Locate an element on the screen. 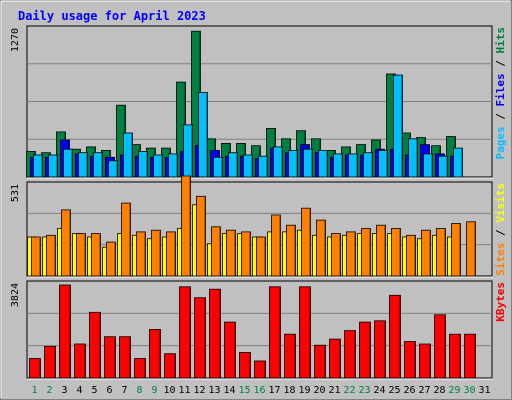 The height and width of the screenshot is (400, 512). x-label-day-2: 2 is located at coordinates (49, 390).